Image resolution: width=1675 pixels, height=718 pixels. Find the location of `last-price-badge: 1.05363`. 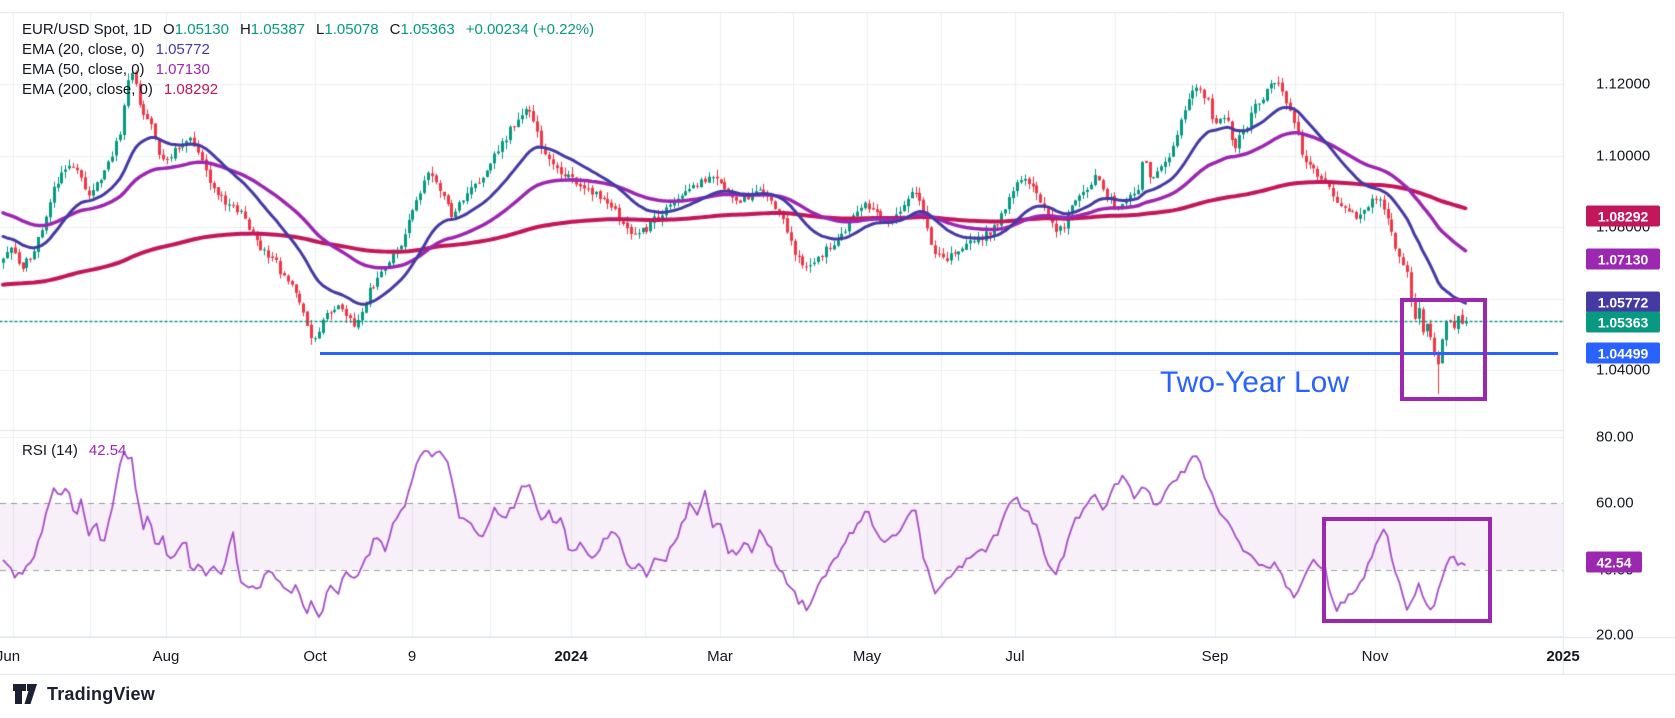

last-price-badge: 1.05363 is located at coordinates (1623, 322).